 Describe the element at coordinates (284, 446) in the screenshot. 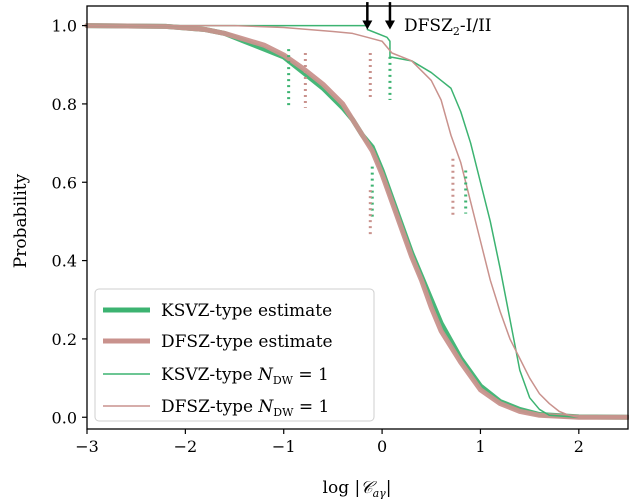

I see `x-tick-label-2: −1` at that location.